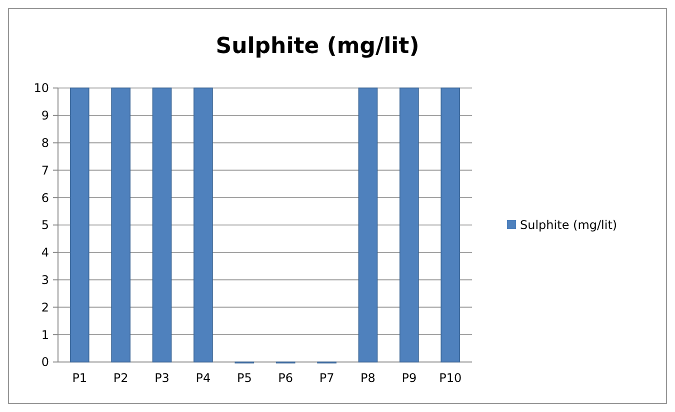  Describe the element at coordinates (45, 197) in the screenshot. I see `y-tick-label: 6` at that location.